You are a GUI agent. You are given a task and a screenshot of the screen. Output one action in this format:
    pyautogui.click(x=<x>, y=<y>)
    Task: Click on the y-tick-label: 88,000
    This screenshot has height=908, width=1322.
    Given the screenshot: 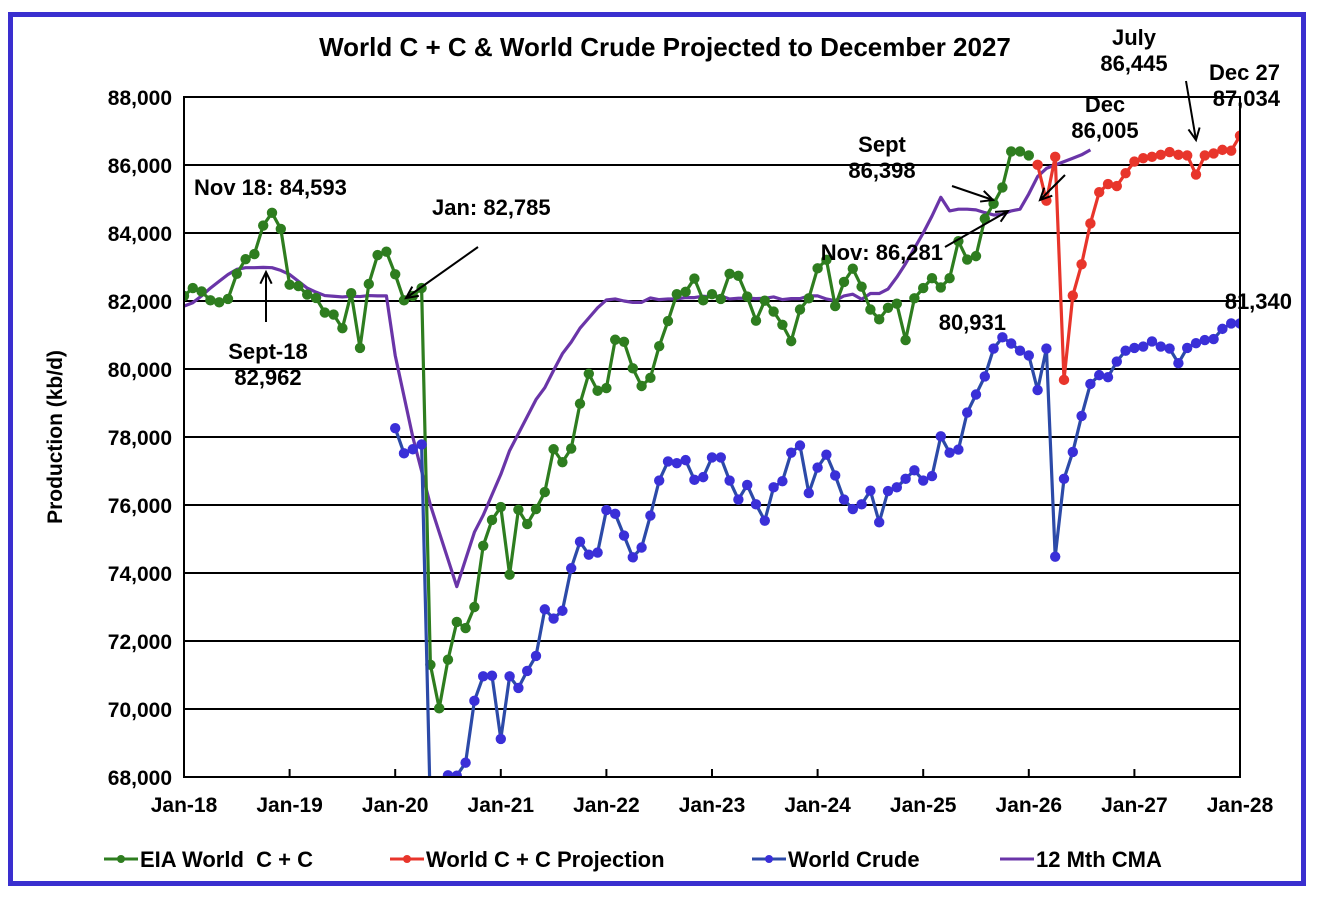 What is the action you would take?
    pyautogui.click(x=140, y=98)
    